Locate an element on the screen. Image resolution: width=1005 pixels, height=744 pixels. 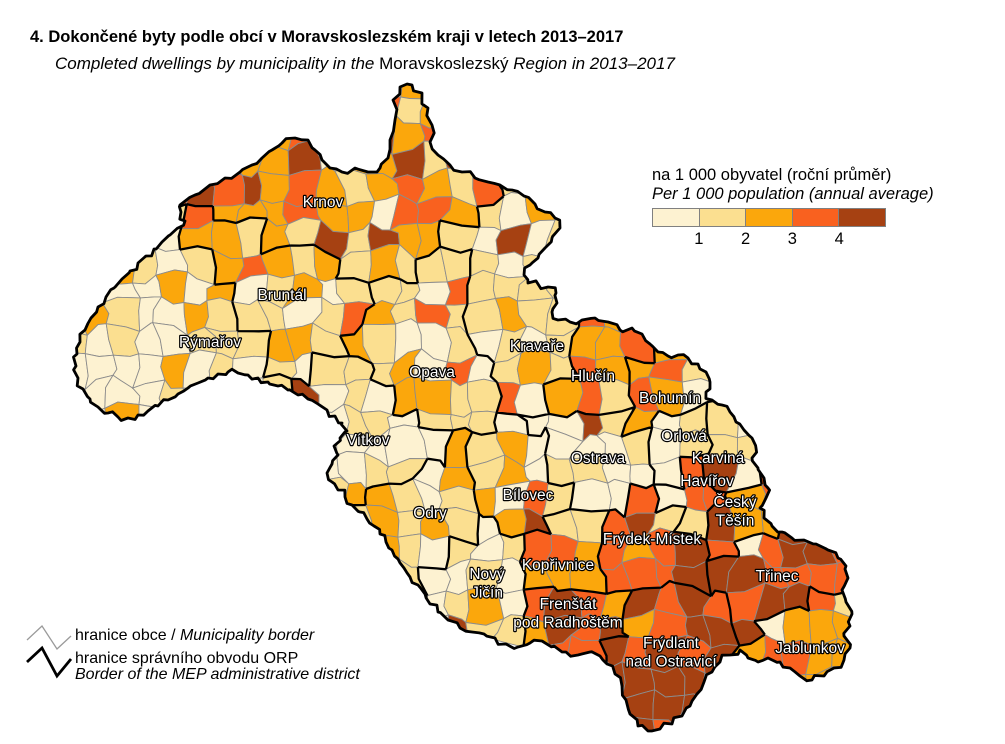
district-label: Bílovec is located at coordinates (528, 495).